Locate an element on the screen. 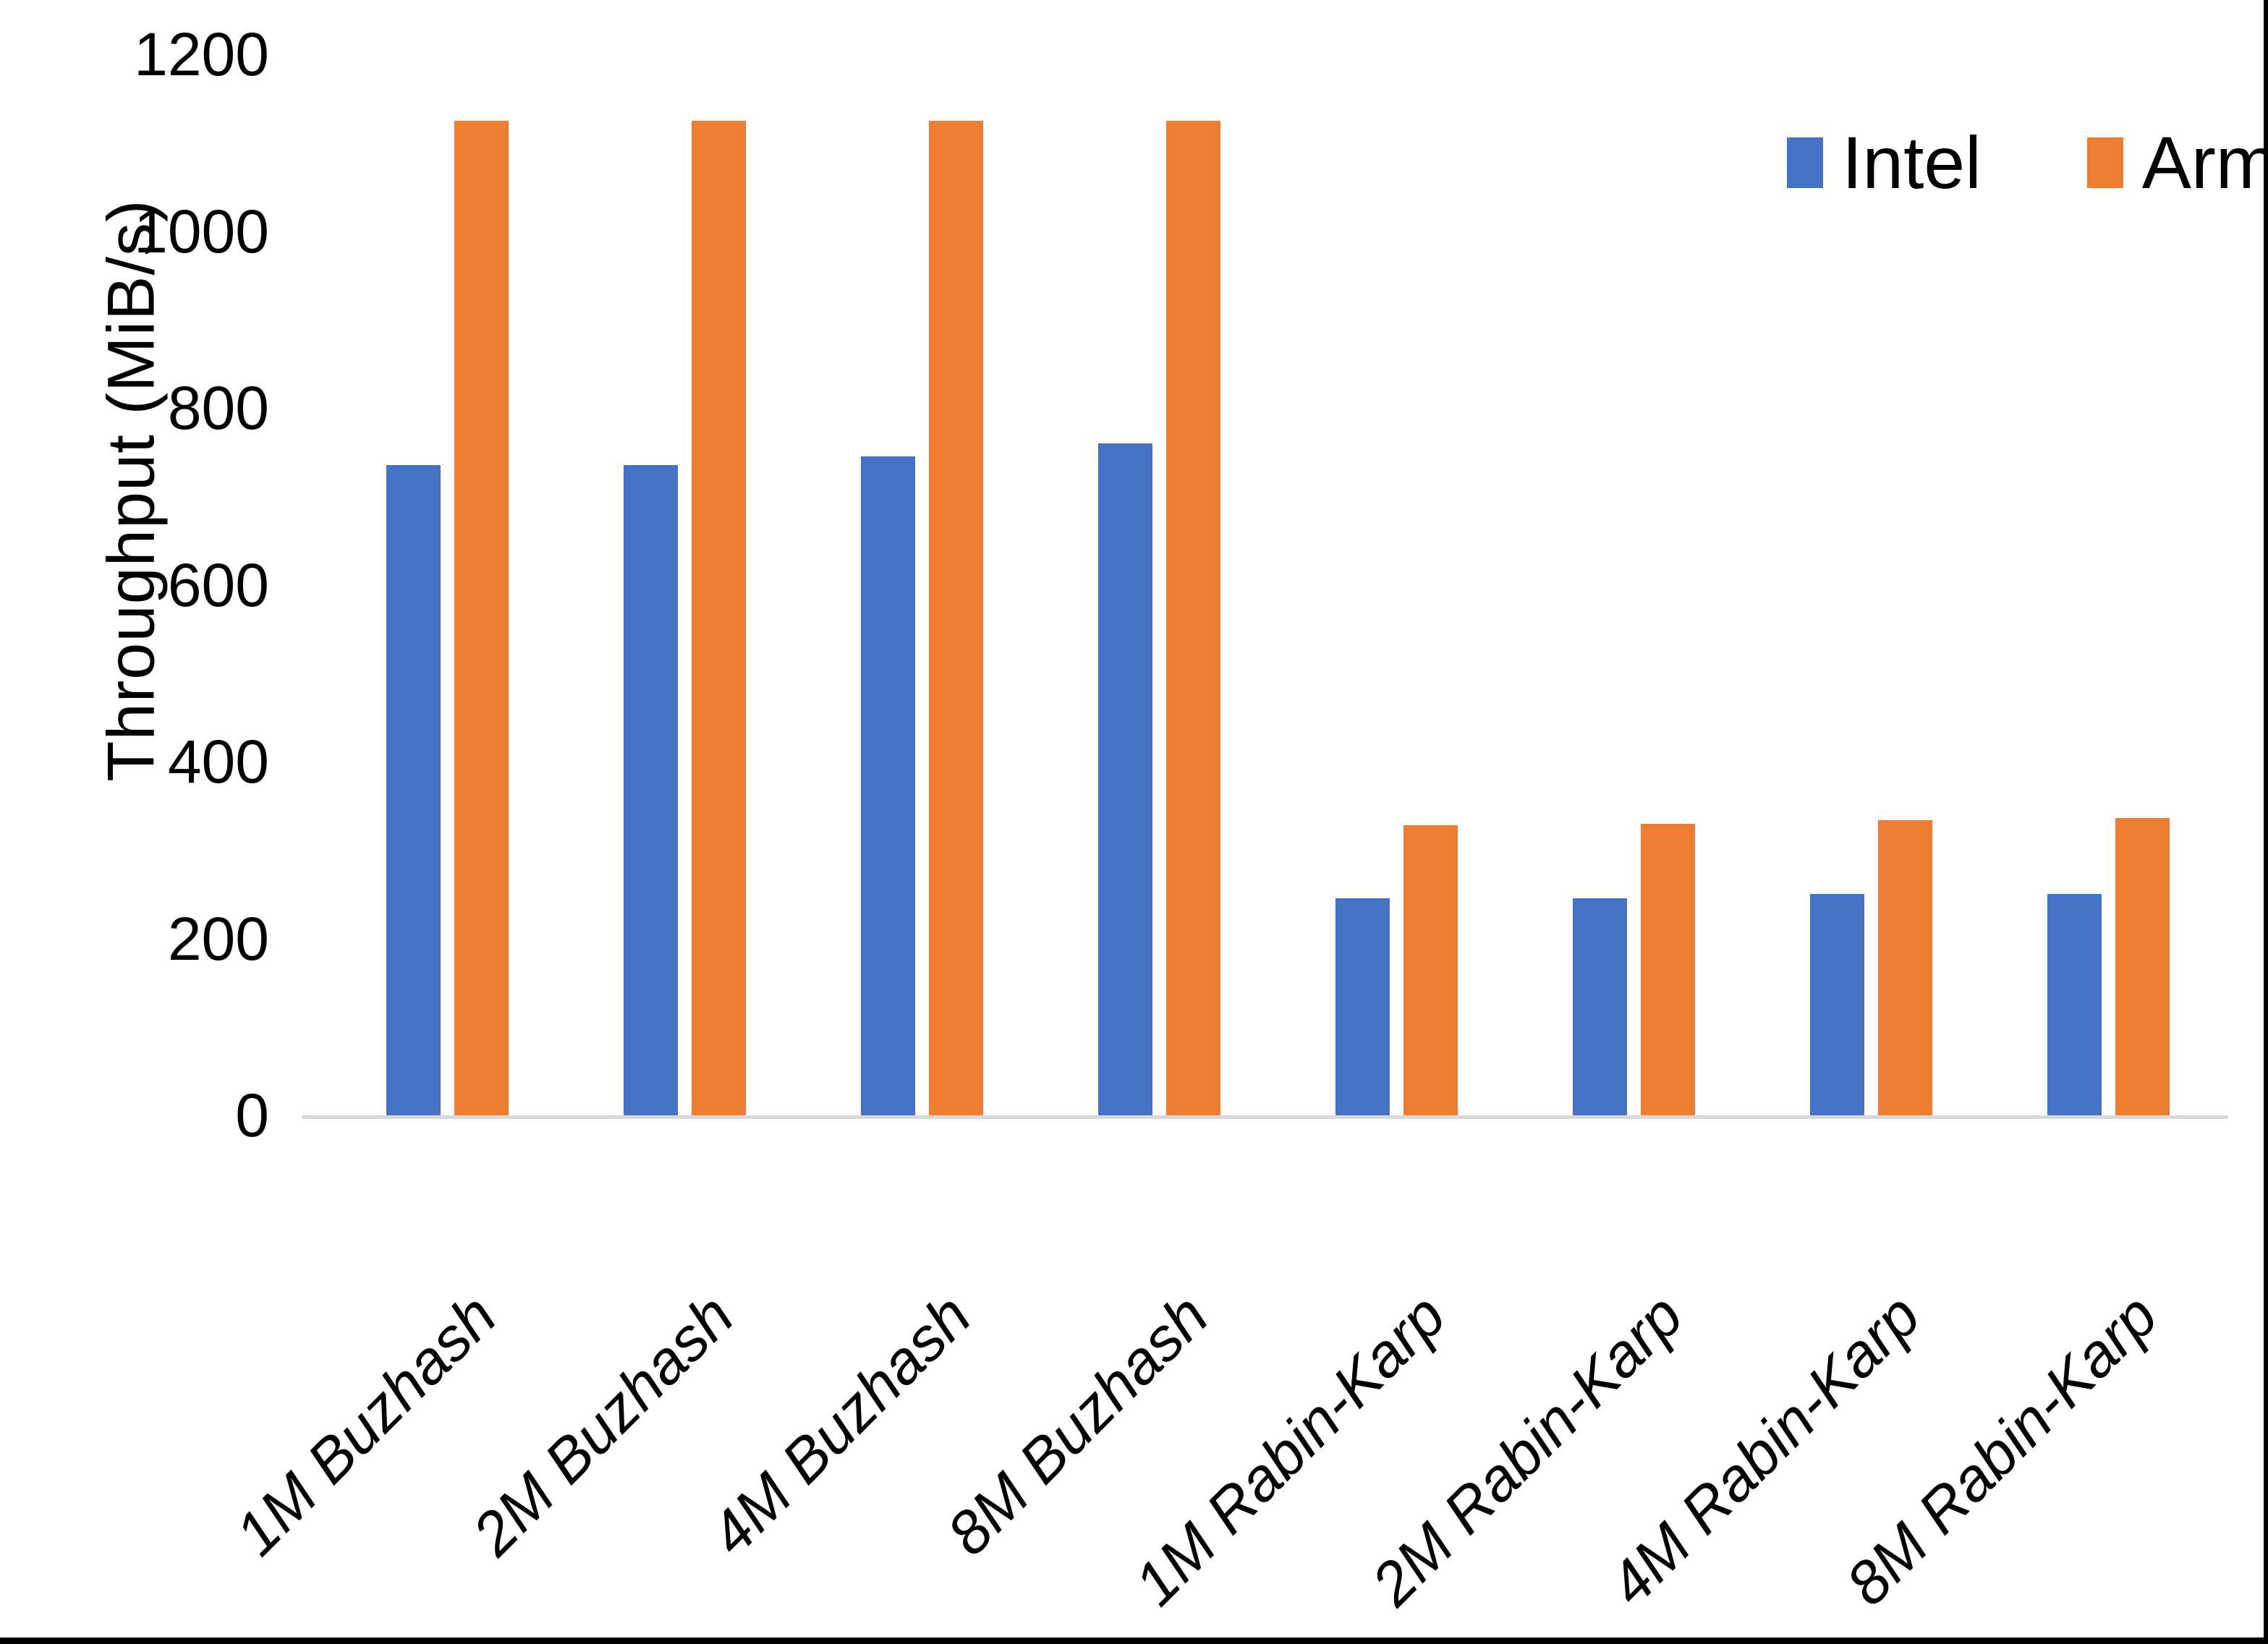  y-tick-label: 0 is located at coordinates (252, 1115).